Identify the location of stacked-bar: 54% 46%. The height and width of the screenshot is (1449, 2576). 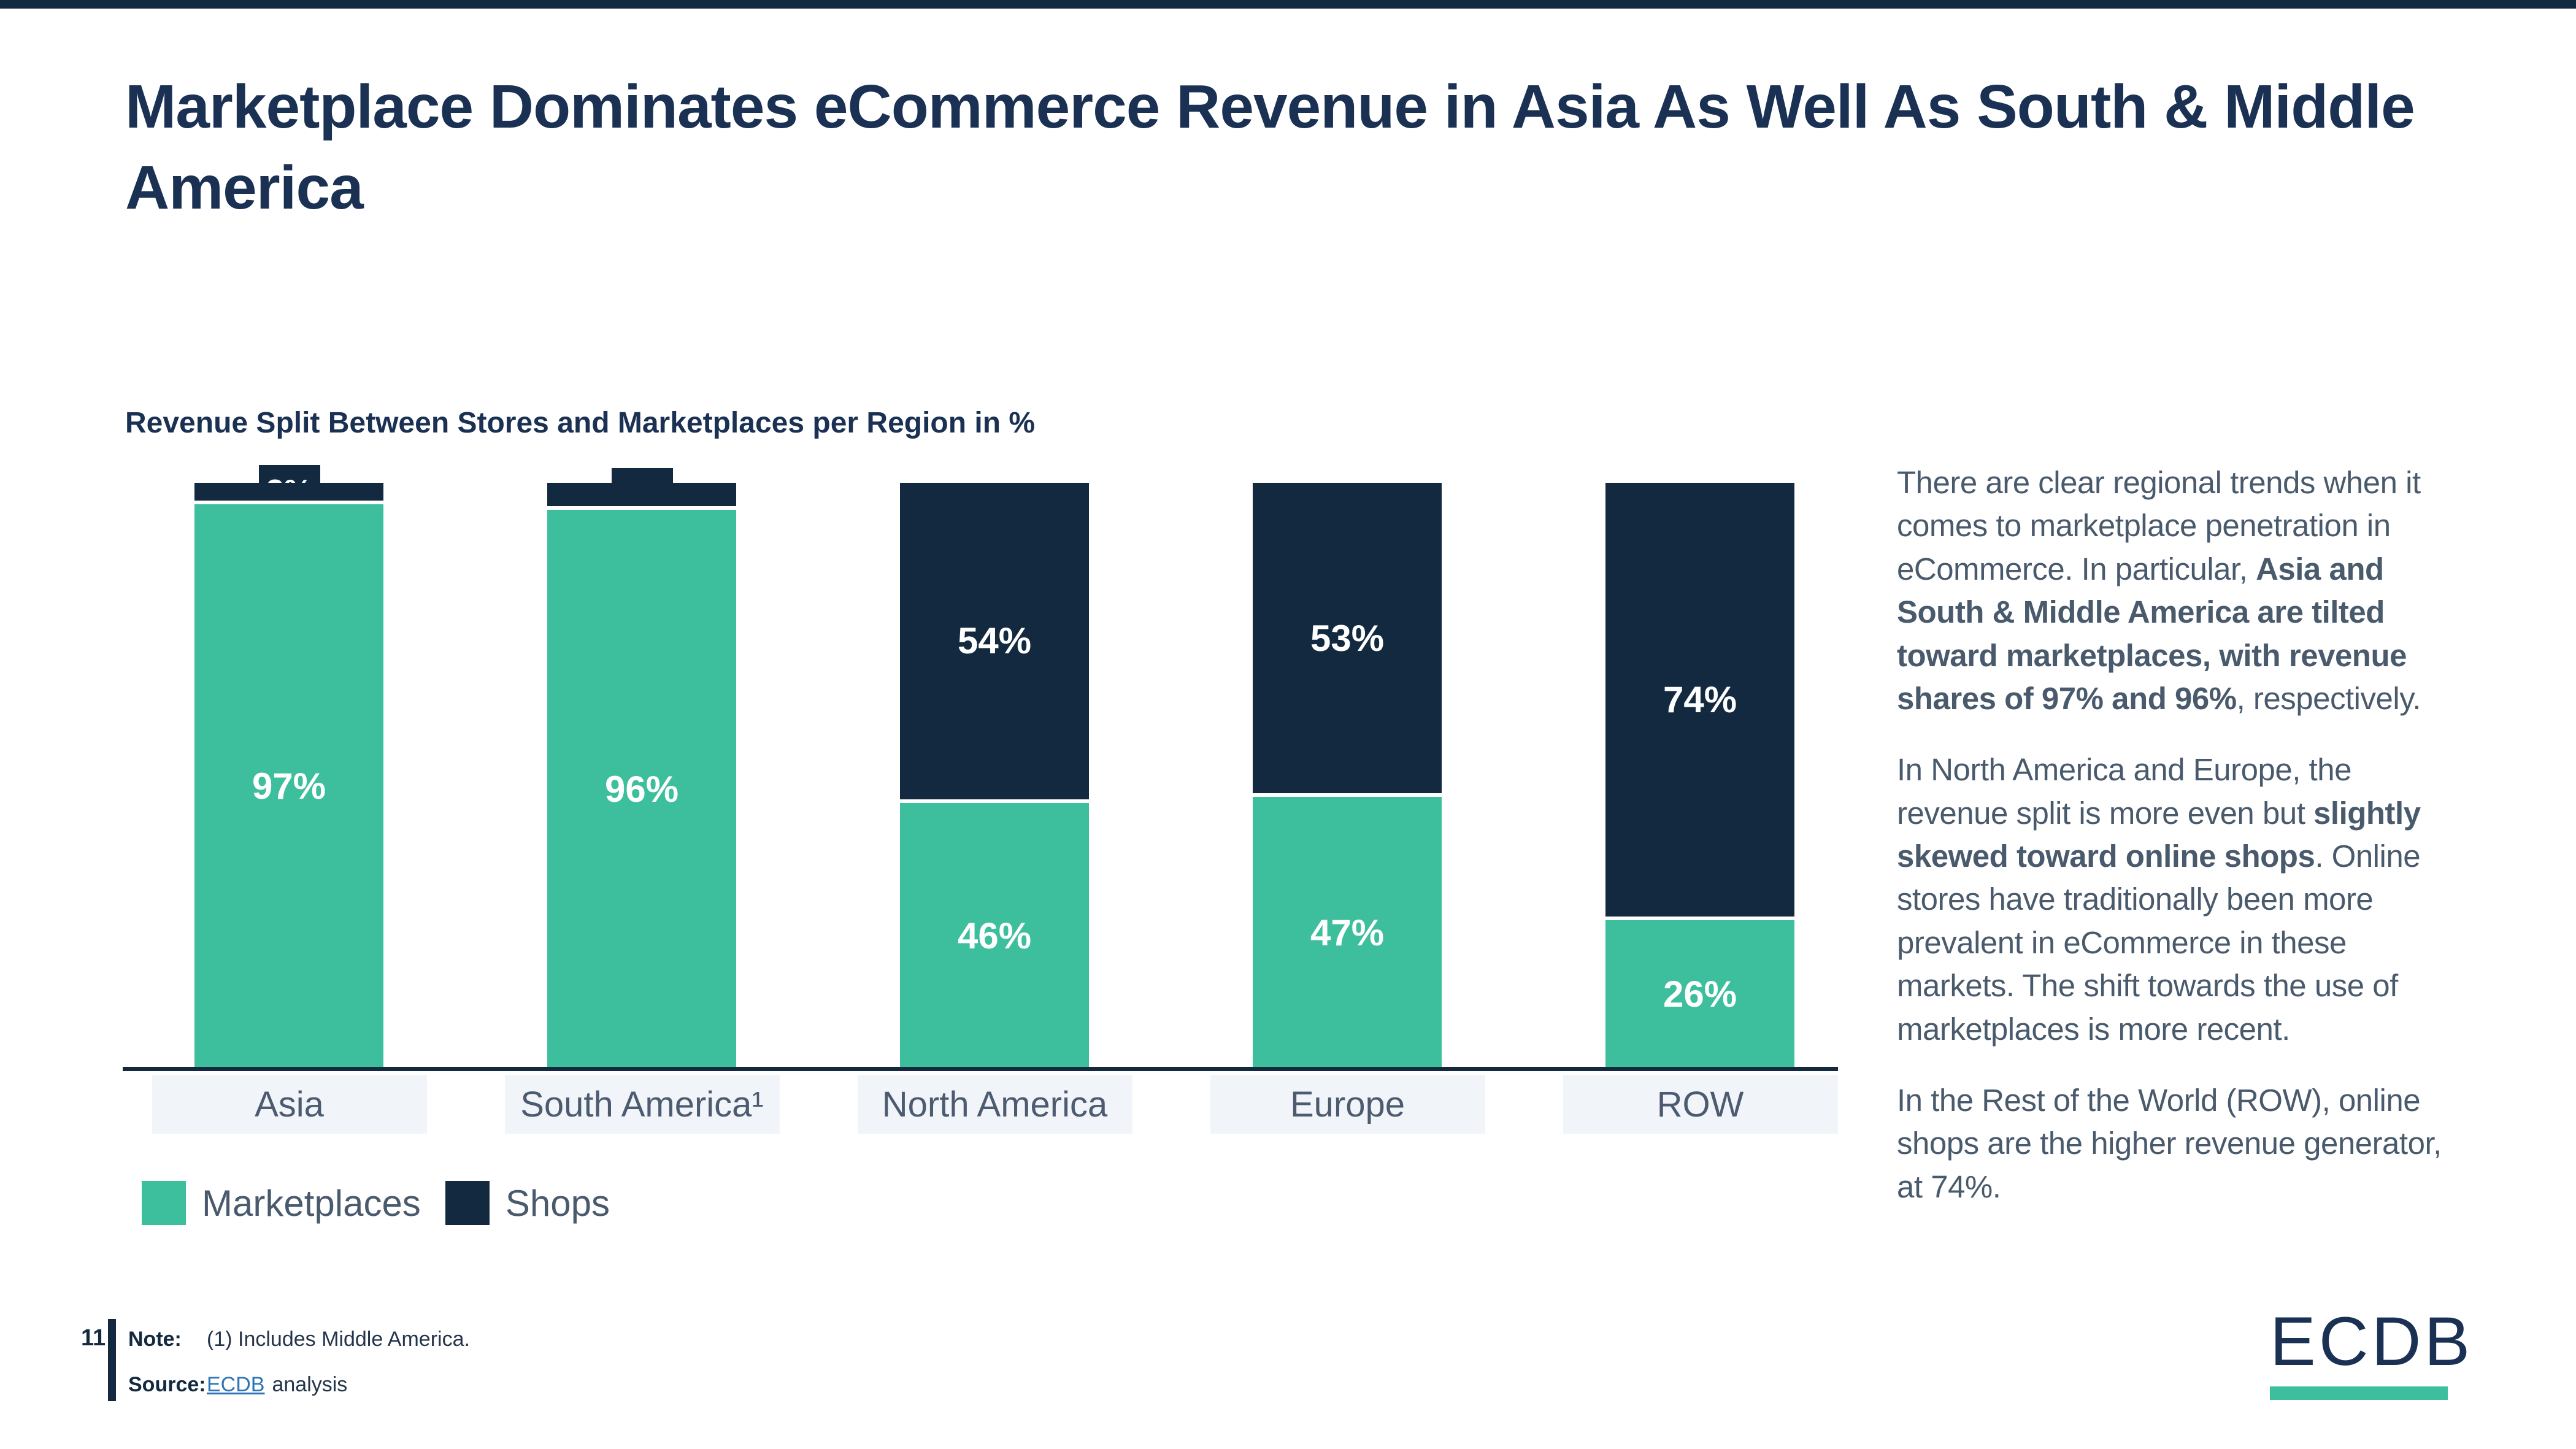
(995, 776).